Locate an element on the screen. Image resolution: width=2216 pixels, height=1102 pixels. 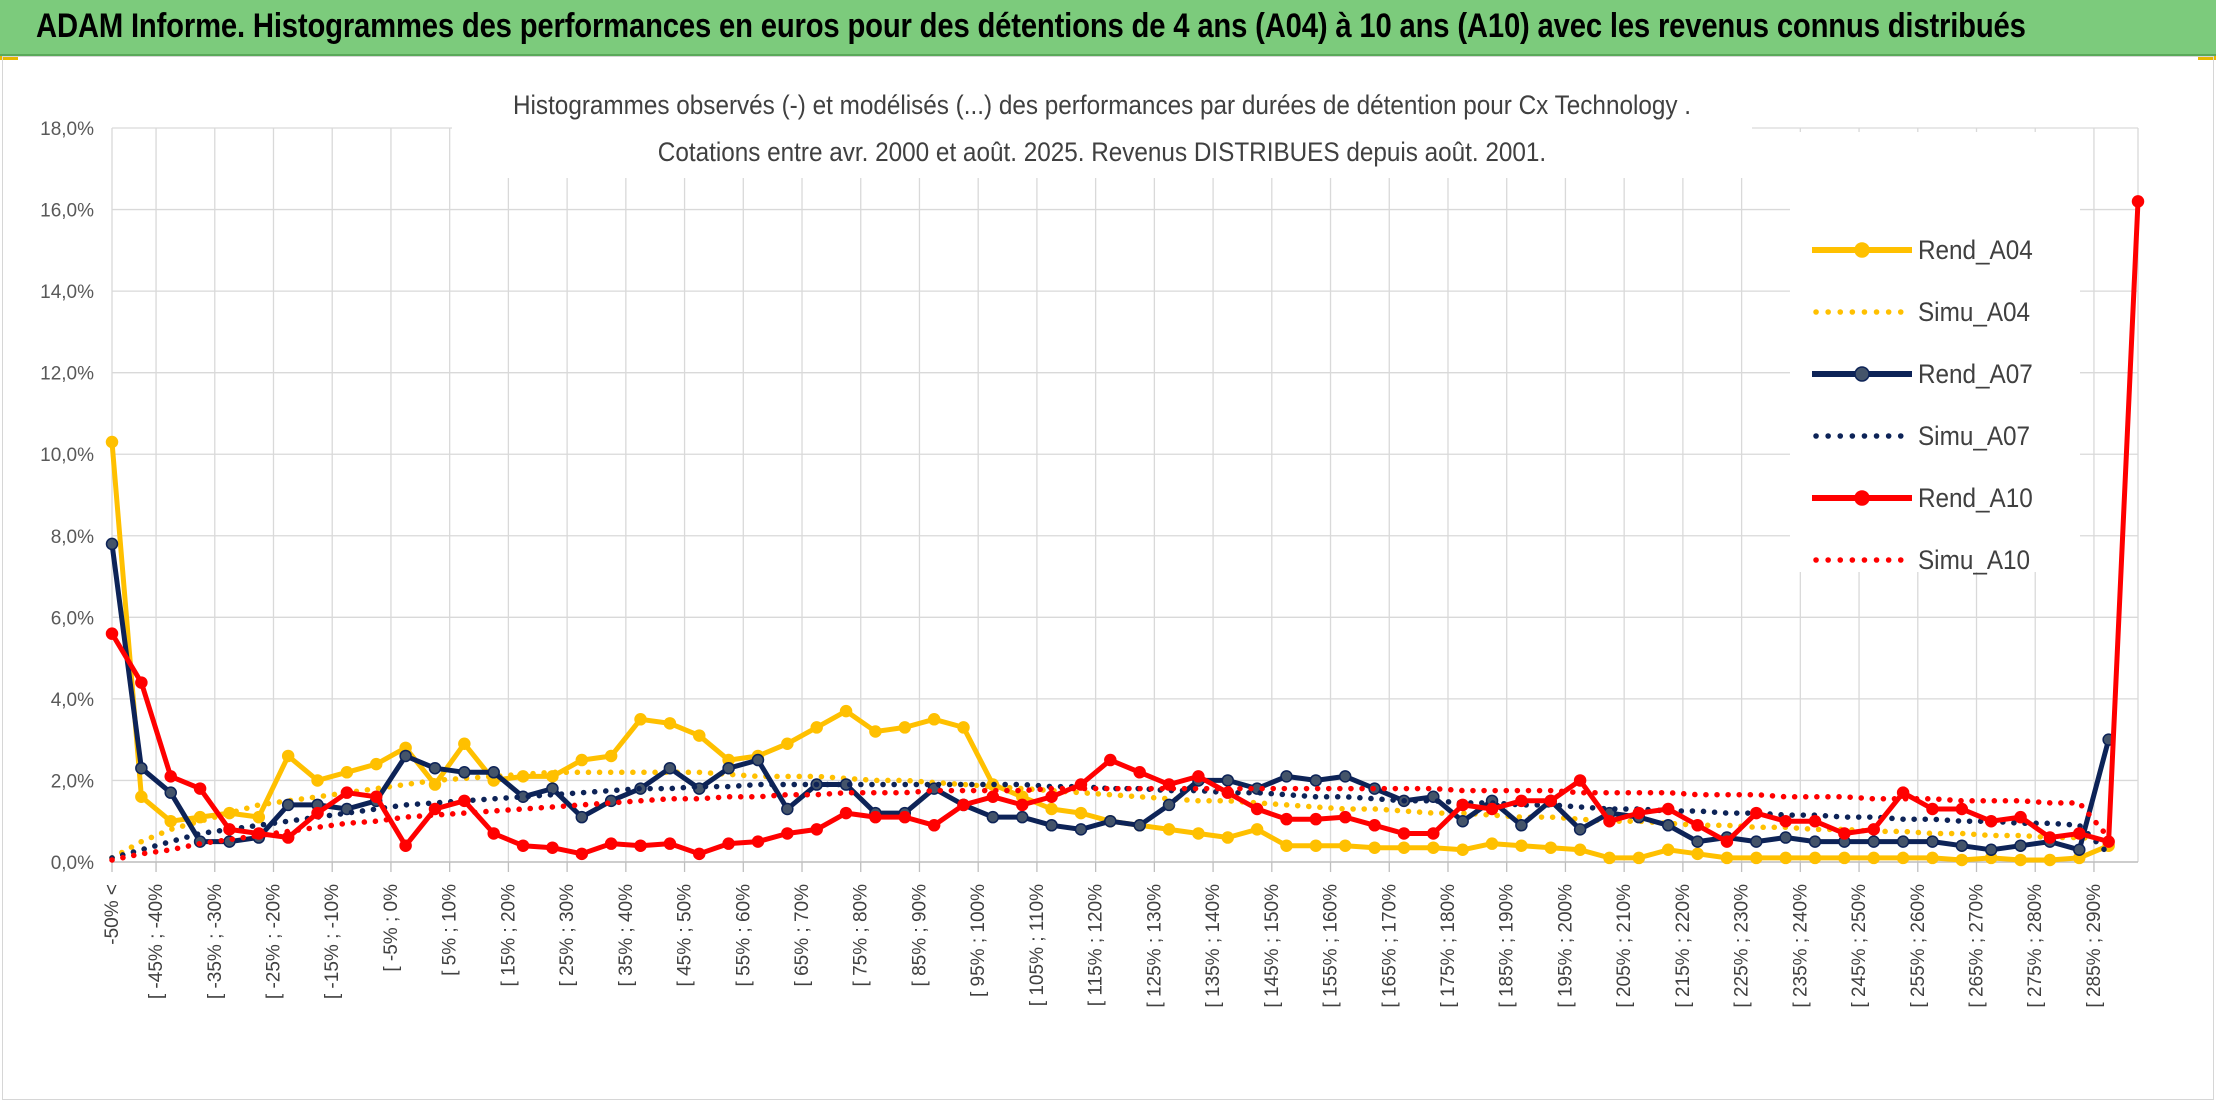
legend-label-rend-a07: Rend_A07 is located at coordinates (1975, 374).